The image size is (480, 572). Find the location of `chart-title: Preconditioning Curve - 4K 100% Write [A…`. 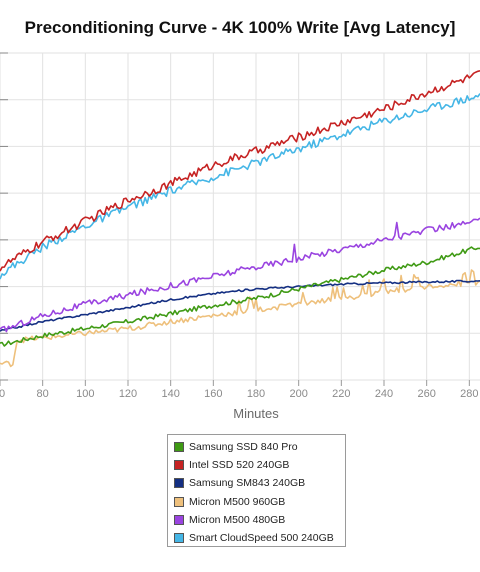

chart-title: Preconditioning Curve - 4K 100% Write [A… is located at coordinates (240, 27).